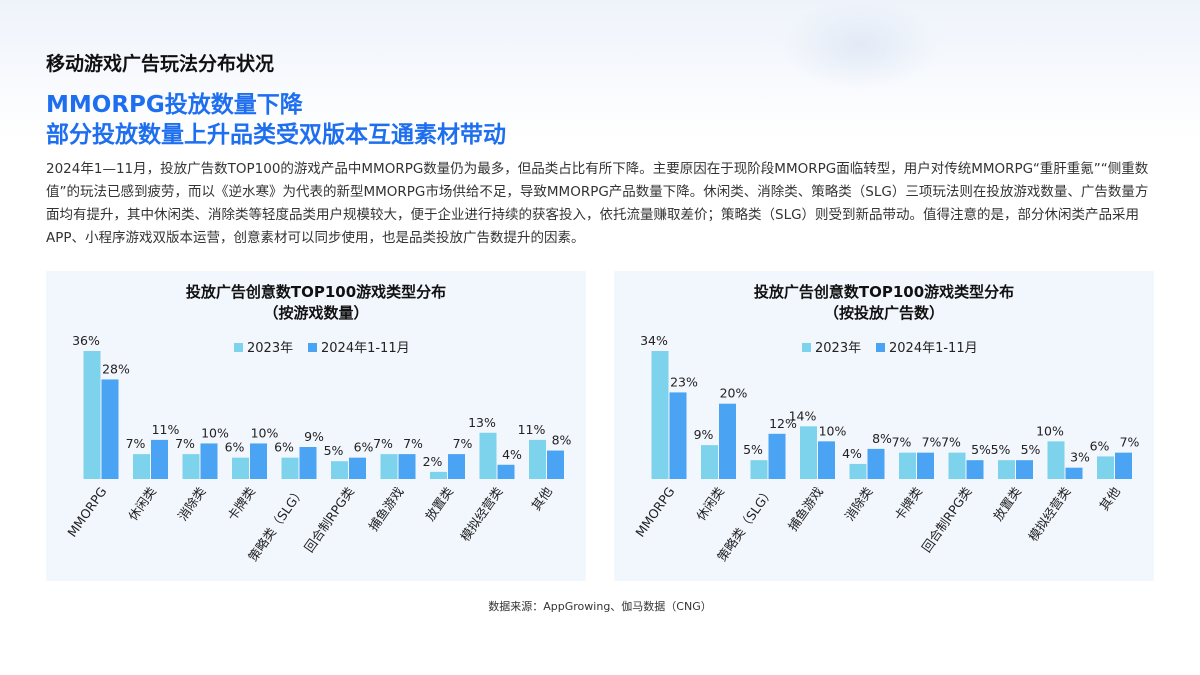  Describe the element at coordinates (783, 423) in the screenshot. I see `value-label-2024-2: 12%` at that location.